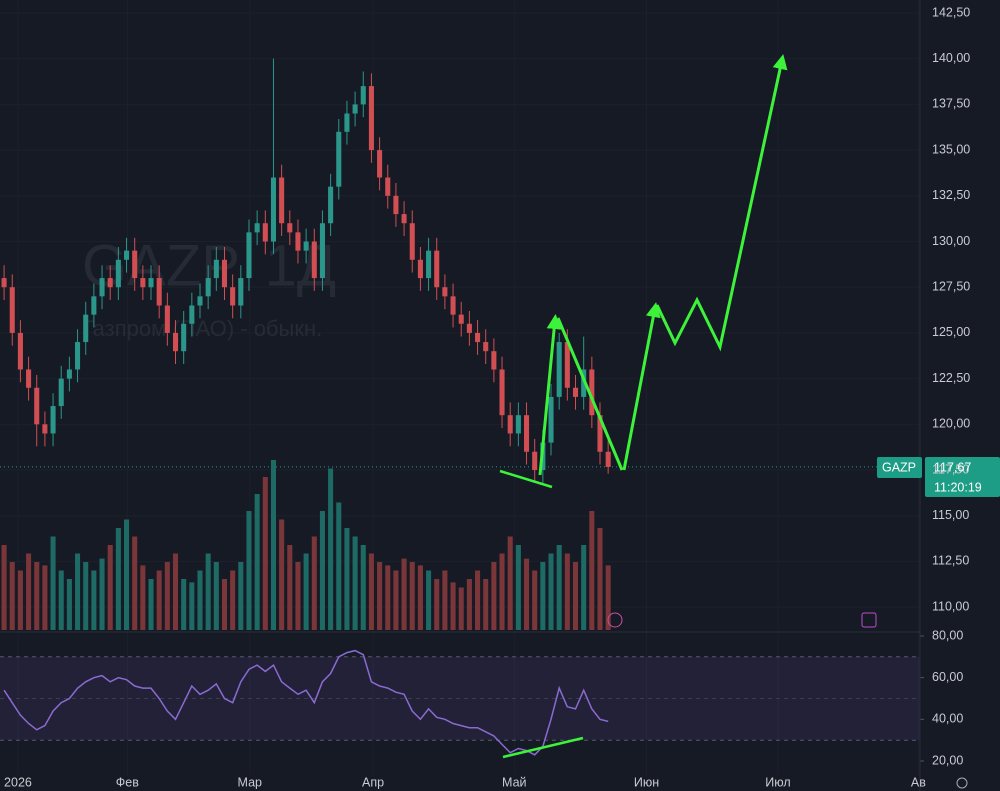 This screenshot has width=1000, height=791. I want to click on y-tick-label: 20,00, so click(947, 760).